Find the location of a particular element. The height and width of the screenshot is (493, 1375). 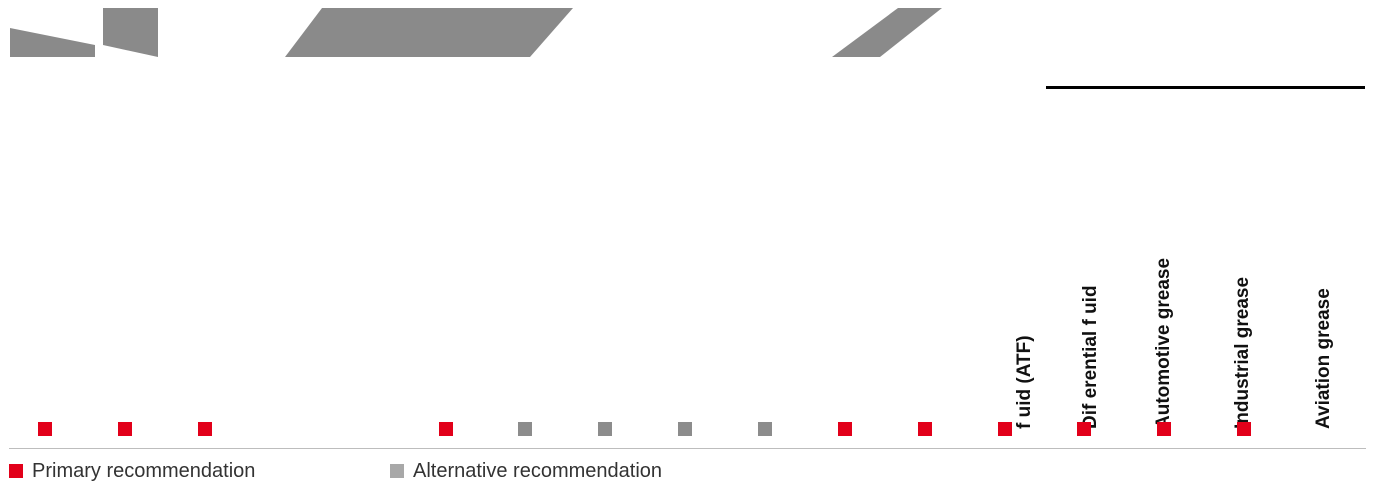

column-header-atf: f uid (ATF) is located at coordinates (1025, 382).